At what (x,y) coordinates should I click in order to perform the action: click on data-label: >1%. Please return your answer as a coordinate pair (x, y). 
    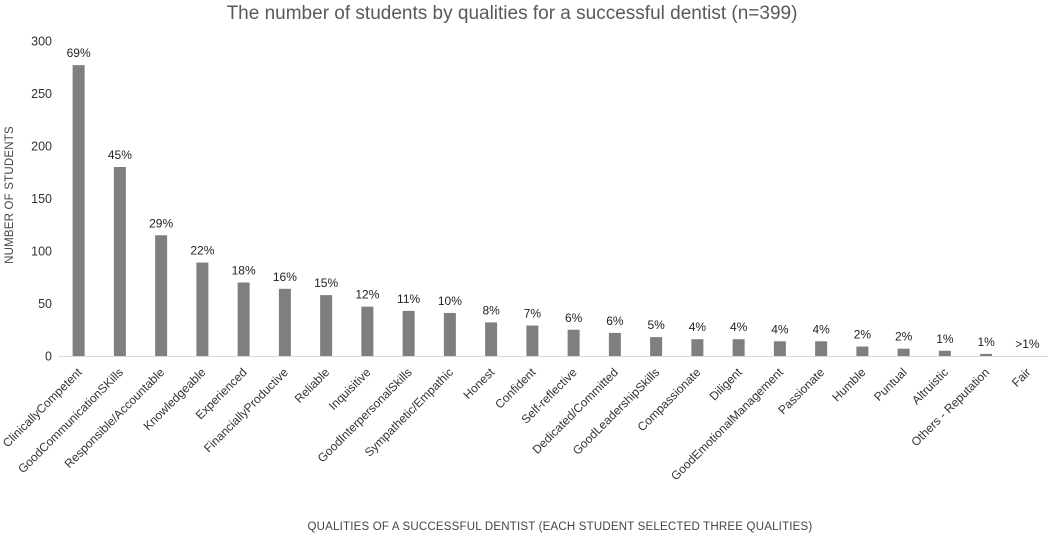
    Looking at the image, I should click on (1027, 344).